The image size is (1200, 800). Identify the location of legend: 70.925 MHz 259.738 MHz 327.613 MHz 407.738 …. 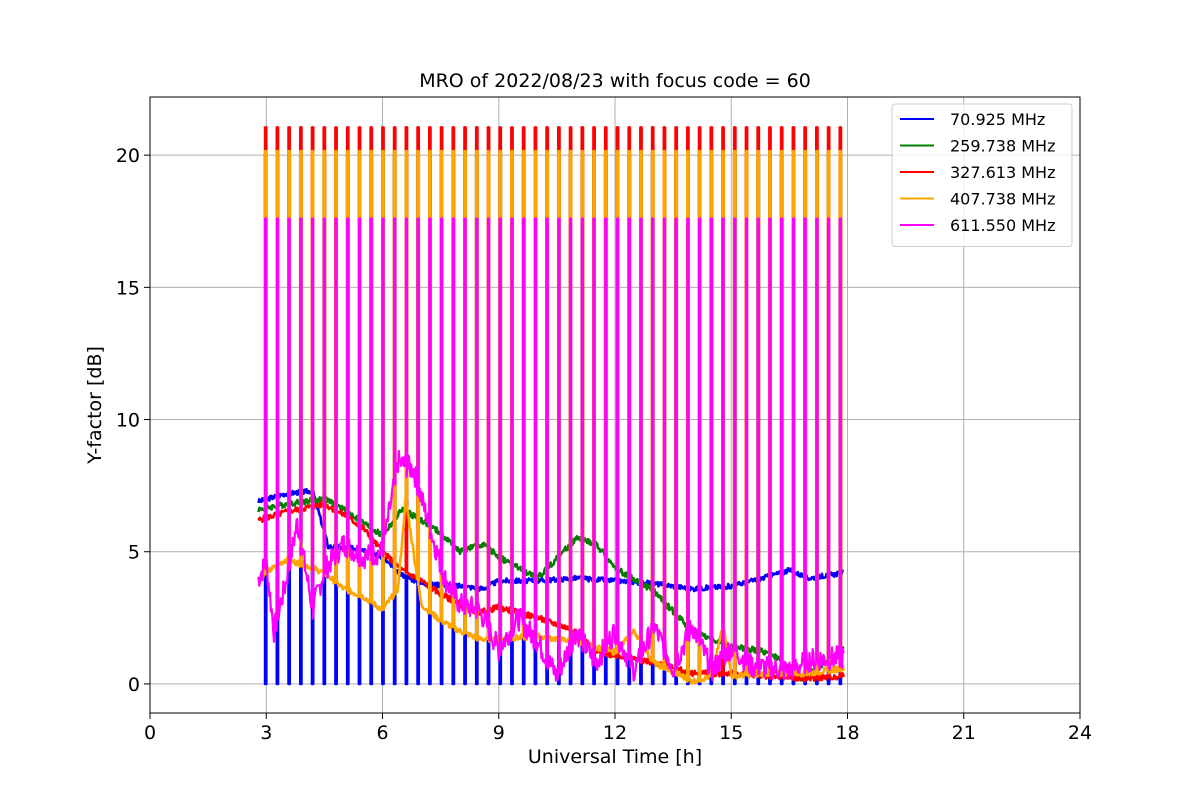
(982, 175).